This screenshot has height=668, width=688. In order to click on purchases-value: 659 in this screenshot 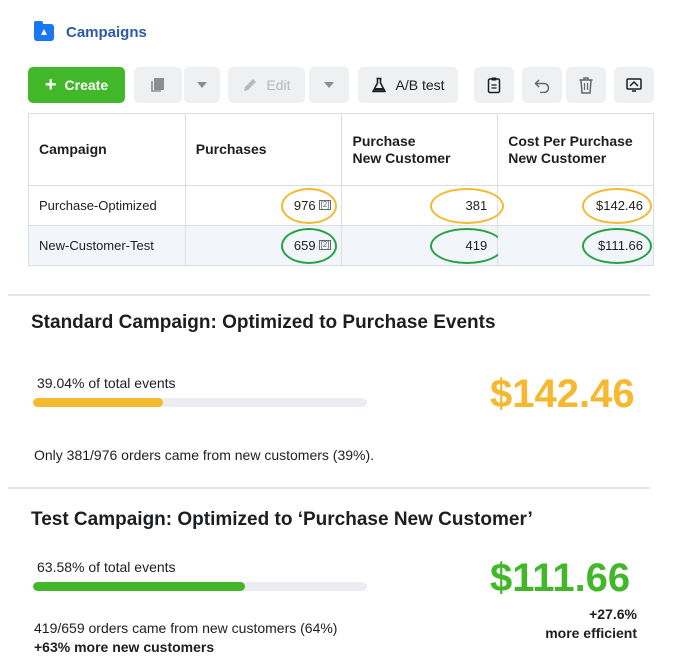, I will do `click(304, 245)`.